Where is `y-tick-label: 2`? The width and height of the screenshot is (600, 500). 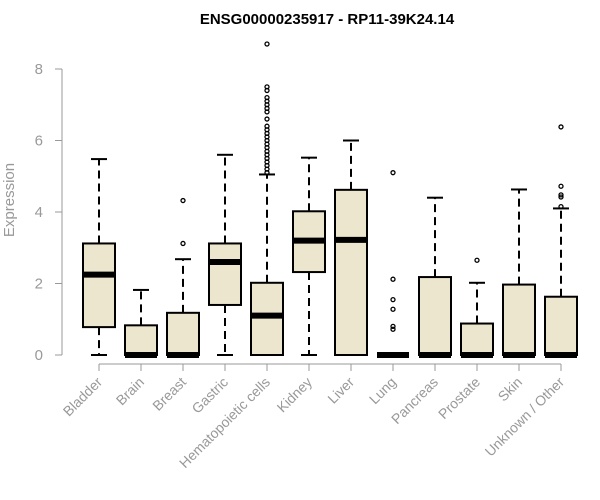
y-tick-label: 2 is located at coordinates (39, 284).